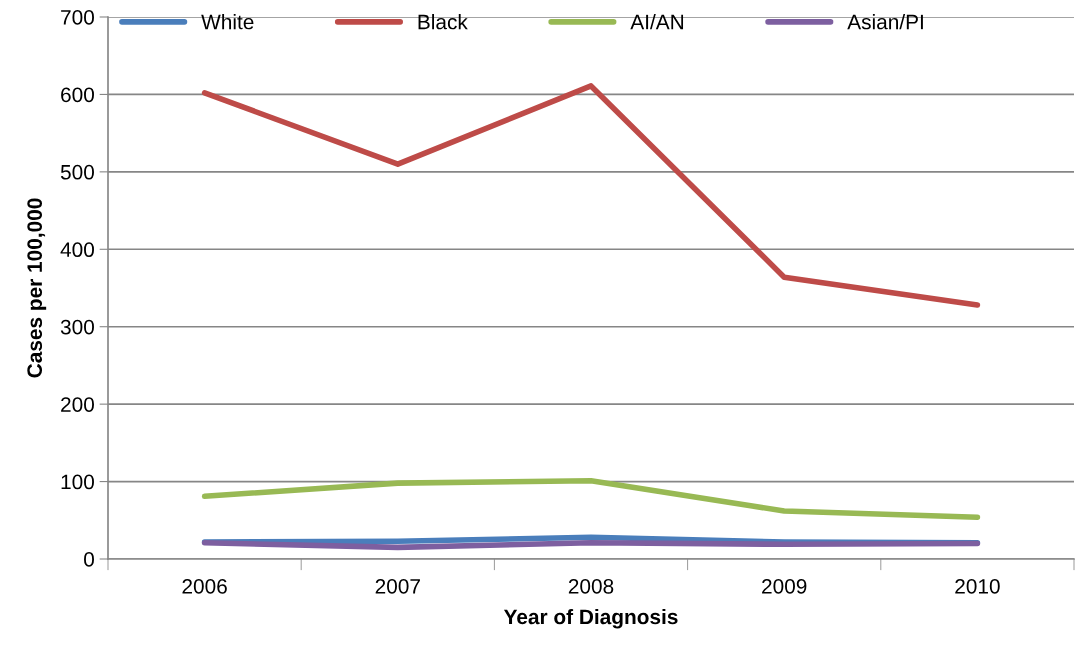  I want to click on legend-label: AI/AN, so click(657, 22).